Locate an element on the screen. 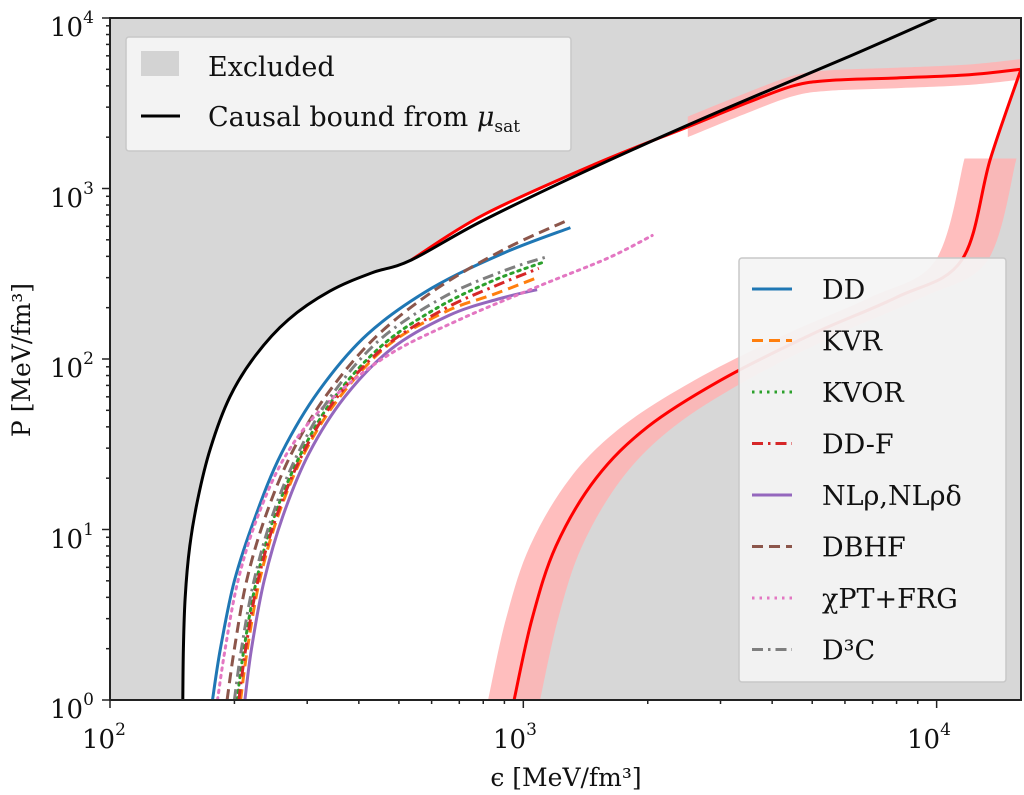  legend-right: DD KVR KVOR DD-F NLρ,NLρδ DBHF χPT+FRG D³C is located at coordinates (872, 470).